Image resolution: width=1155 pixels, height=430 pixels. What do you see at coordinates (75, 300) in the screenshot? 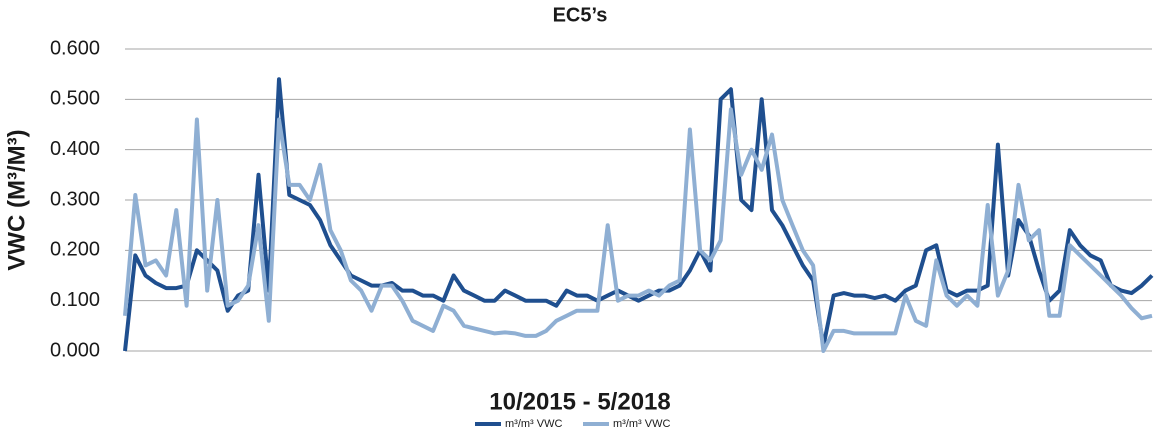
I see `y-tick-label: 0.100` at bounding box center [75, 300].